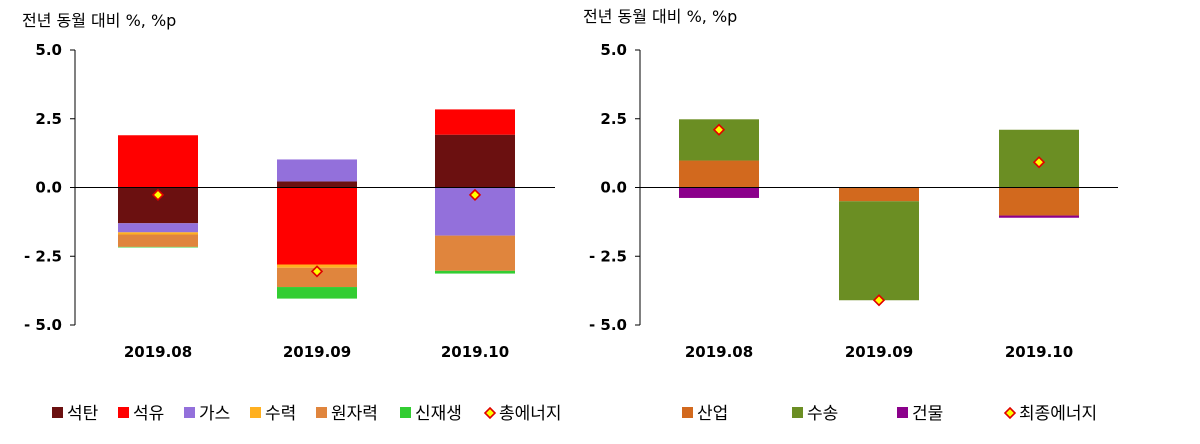 Image resolution: width=1200 pixels, height=444 pixels. I want to click on bar-segment-수송, so click(879, 251).